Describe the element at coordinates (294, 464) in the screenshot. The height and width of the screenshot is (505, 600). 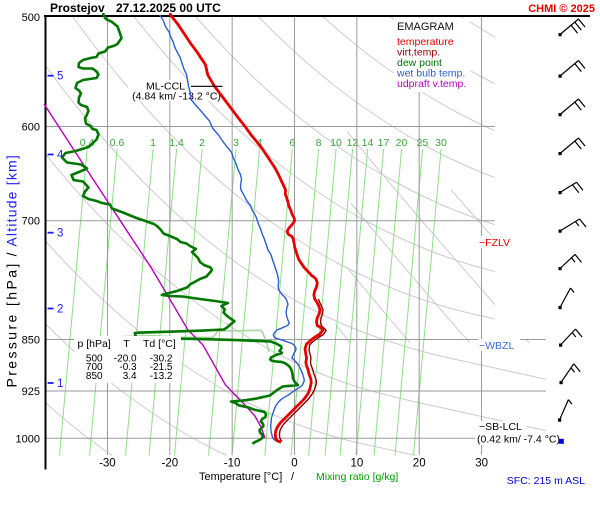
I see `svg-text: 0` at that location.